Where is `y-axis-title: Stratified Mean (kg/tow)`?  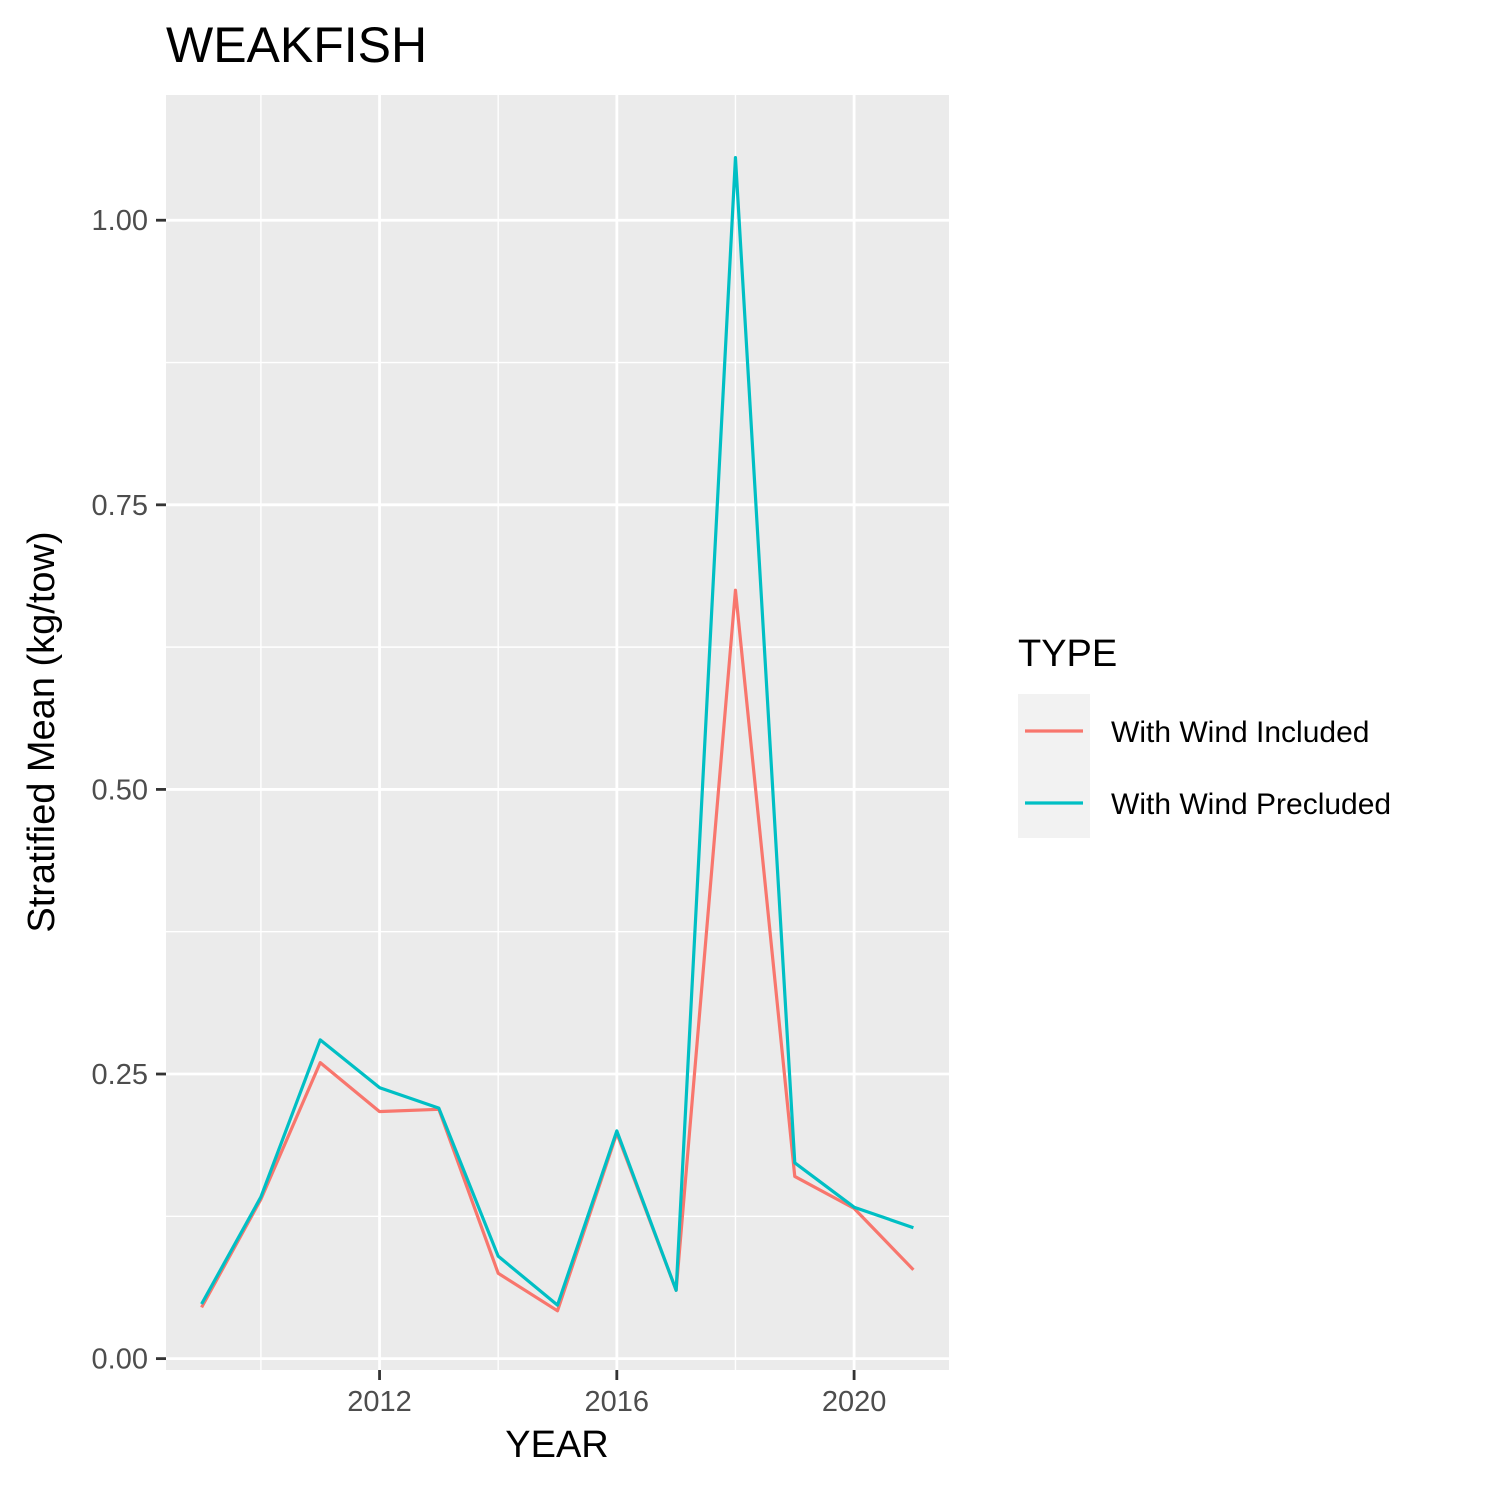
y-axis-title: Stratified Mean (kg/tow) is located at coordinates (42, 731).